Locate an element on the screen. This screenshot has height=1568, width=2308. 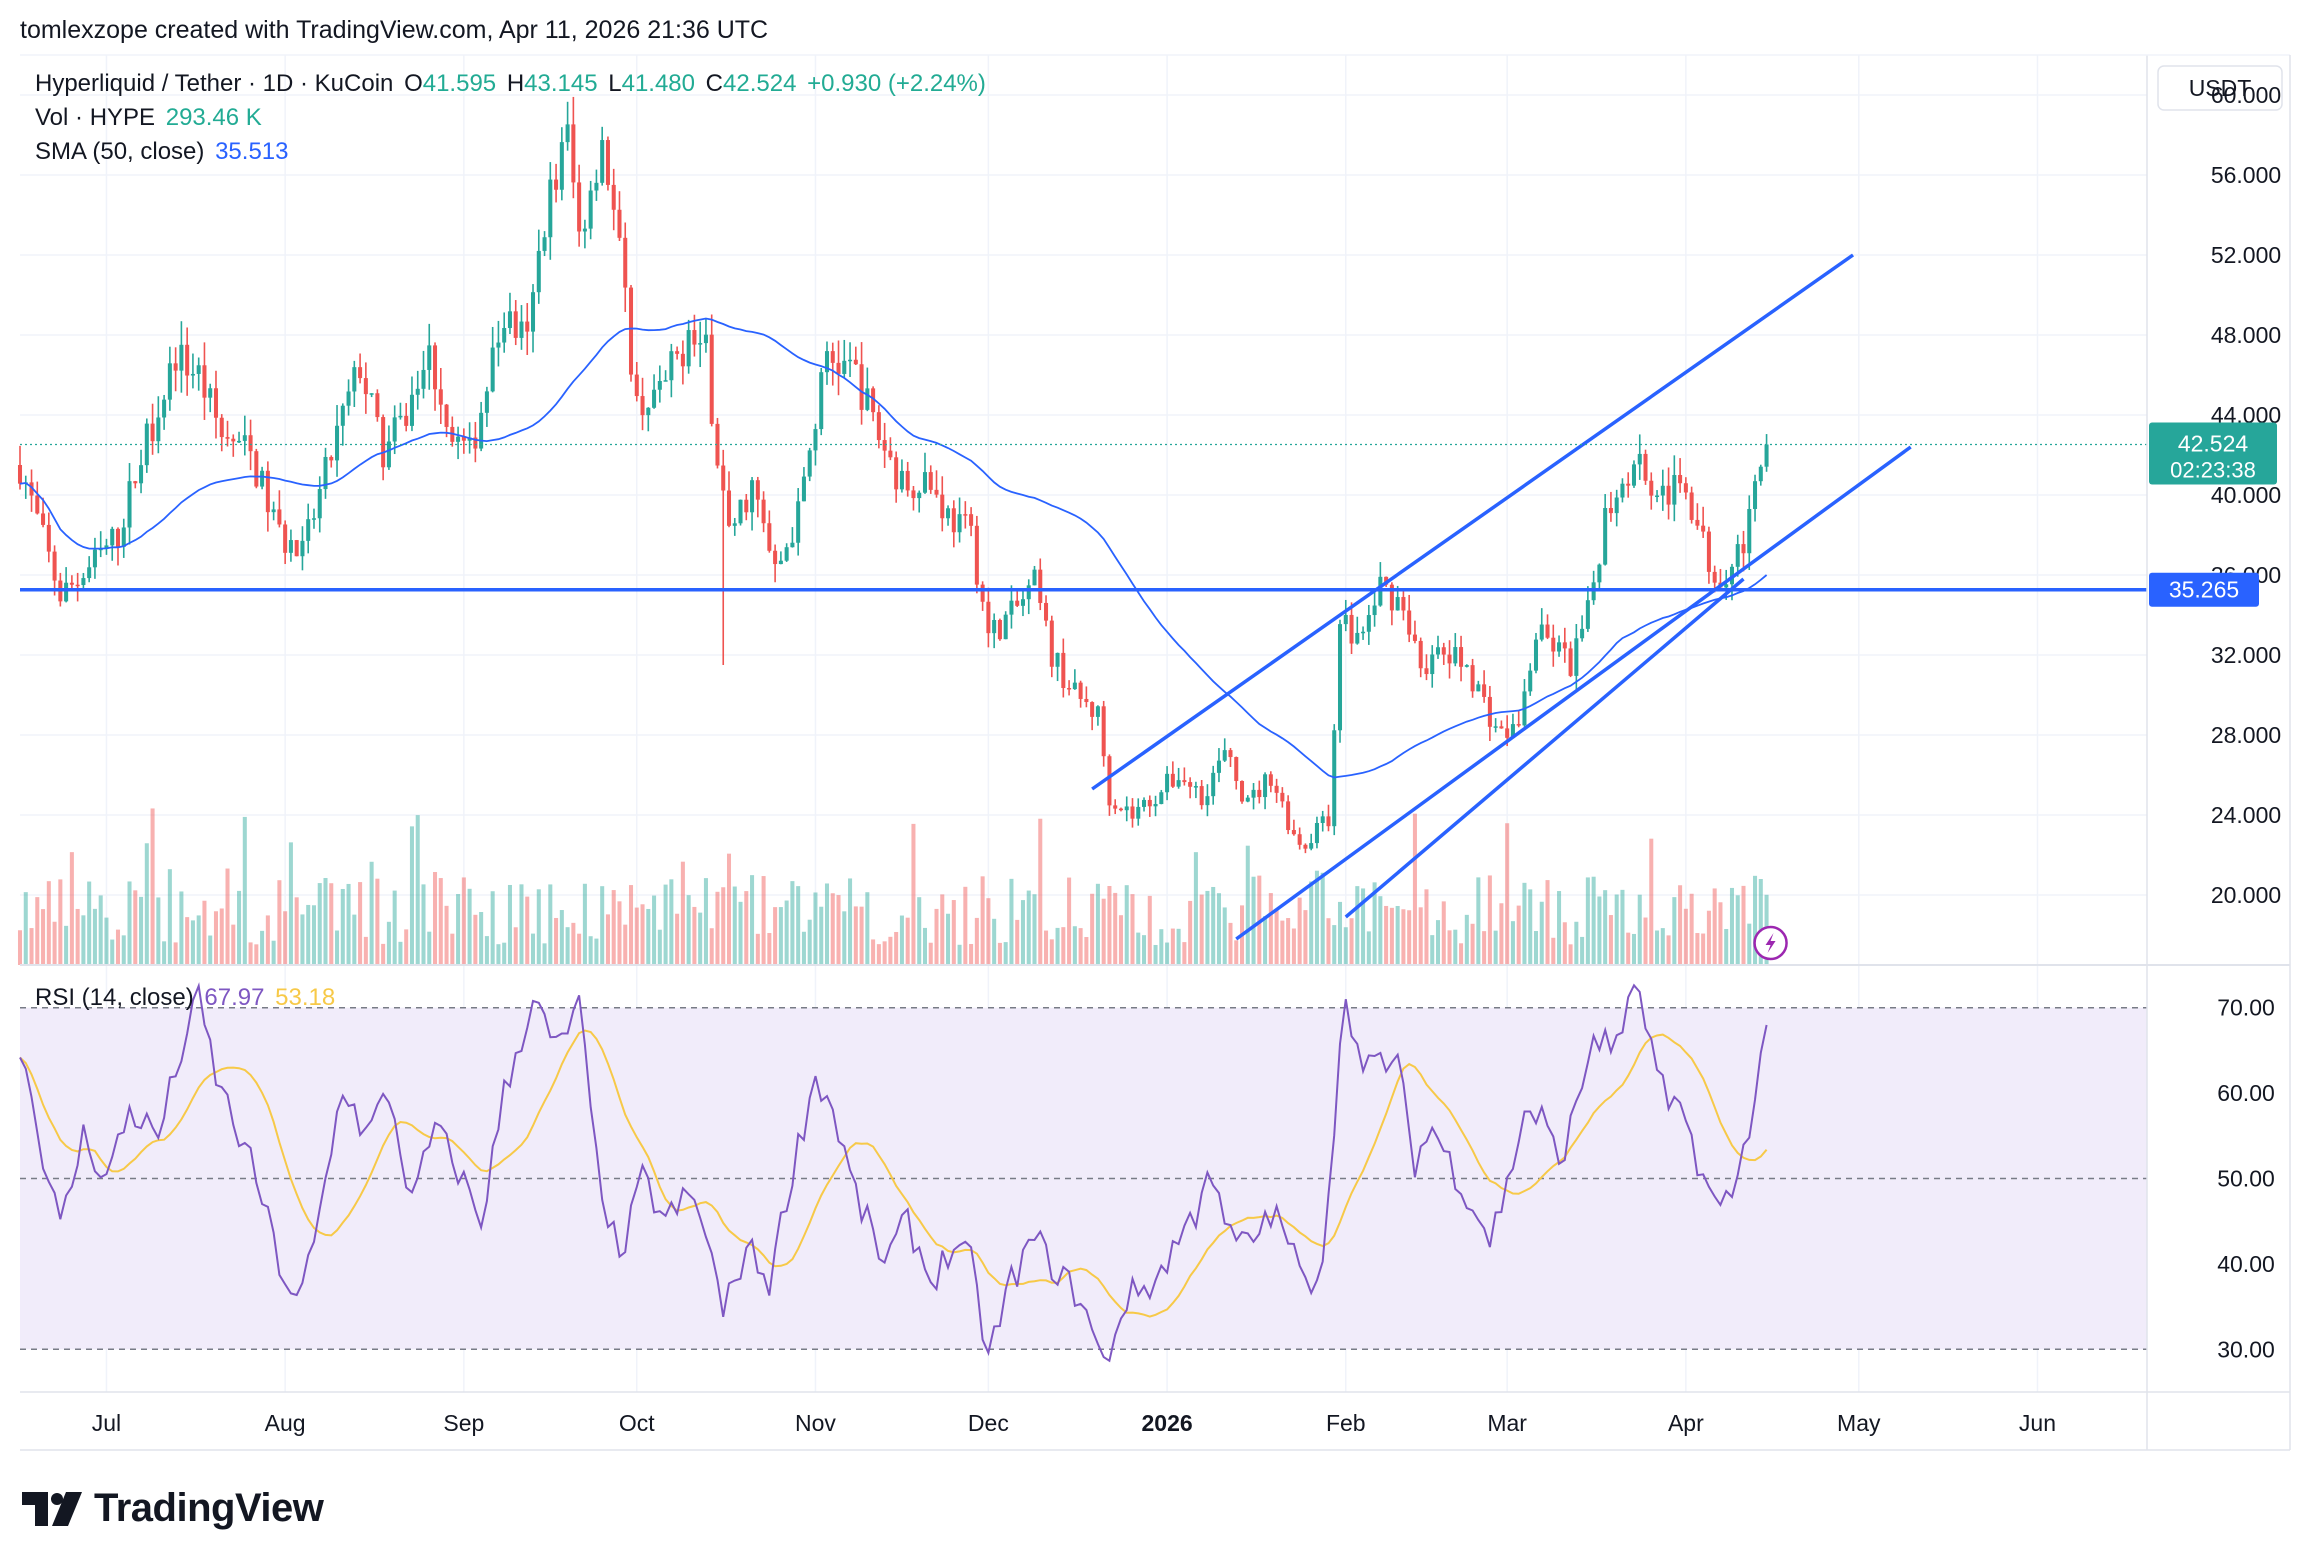
price-tick-label: 28.000 is located at coordinates (2246, 735).